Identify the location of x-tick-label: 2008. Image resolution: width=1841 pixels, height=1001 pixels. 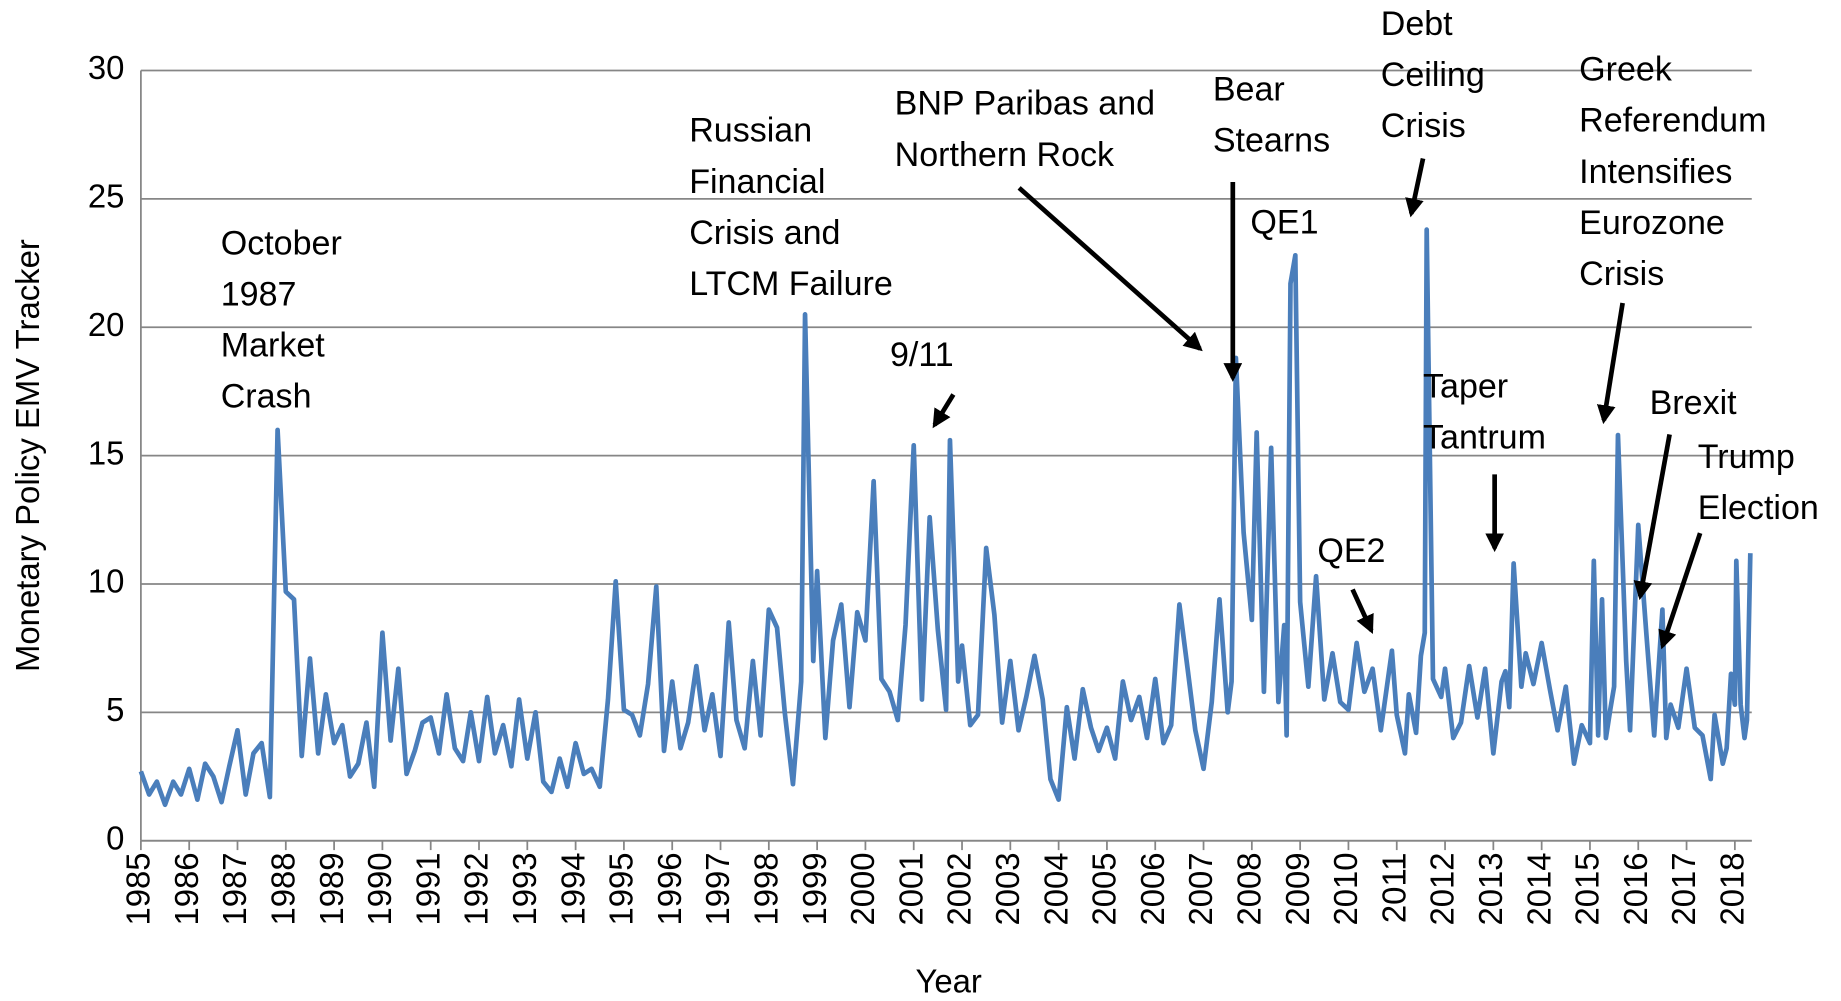
(1249, 888).